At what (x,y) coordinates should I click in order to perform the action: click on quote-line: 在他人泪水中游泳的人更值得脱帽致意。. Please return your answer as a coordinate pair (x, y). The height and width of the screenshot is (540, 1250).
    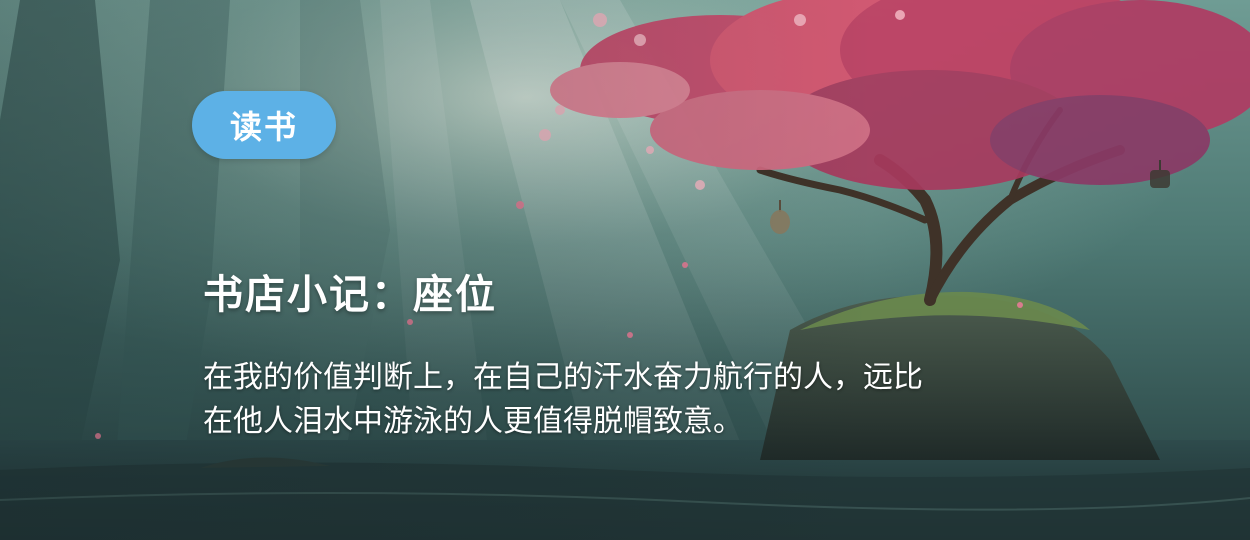
    Looking at the image, I should click on (473, 421).